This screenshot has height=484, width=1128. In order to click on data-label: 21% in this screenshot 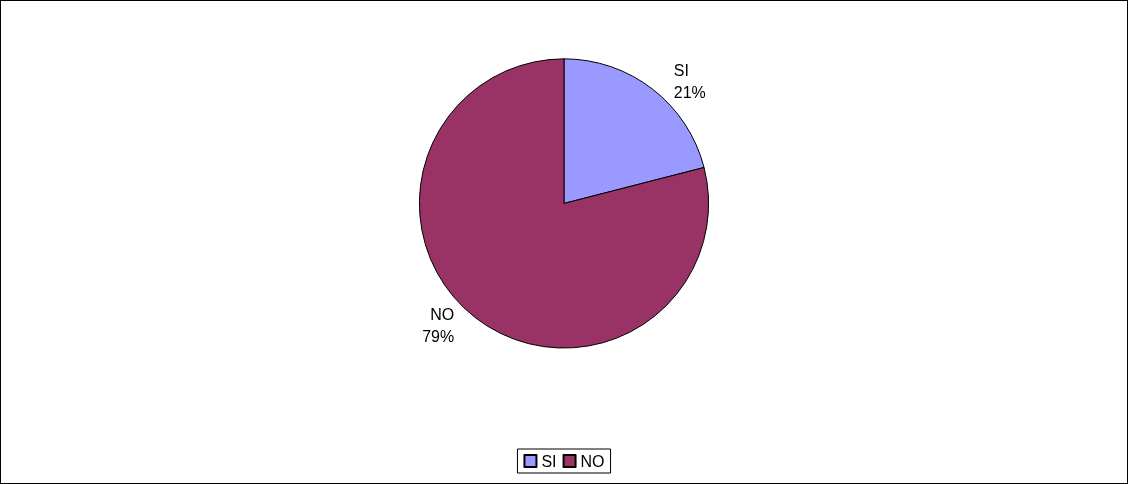, I will do `click(689, 92)`.